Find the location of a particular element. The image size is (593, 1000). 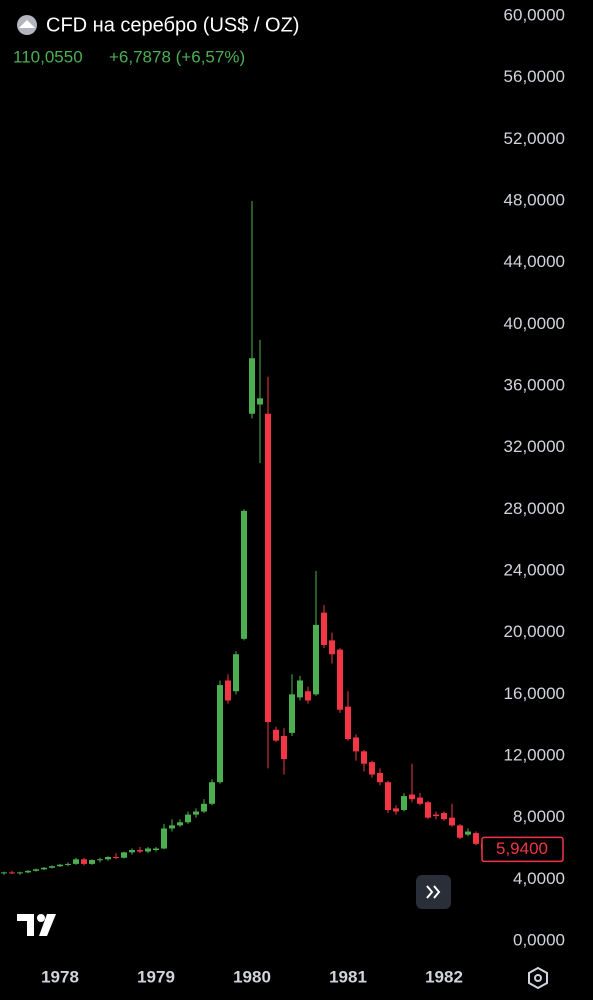

y-tick-label: 36,0000 is located at coordinates (534, 384).